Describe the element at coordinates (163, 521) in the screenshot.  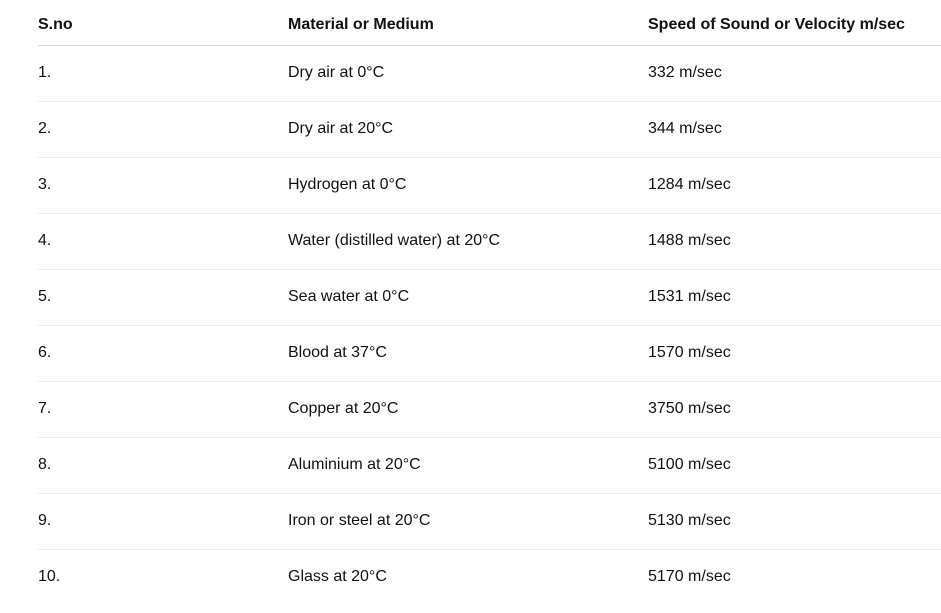
I see `cell-sno: 9.` at that location.